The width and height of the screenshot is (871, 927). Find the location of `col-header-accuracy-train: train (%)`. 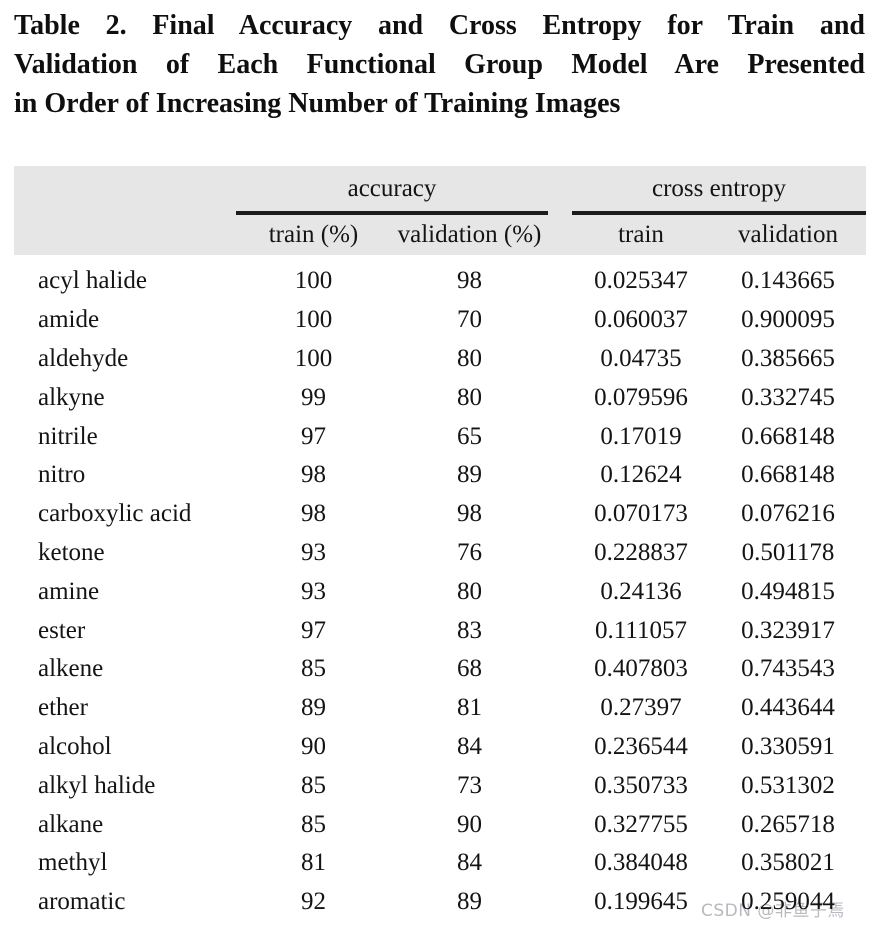

col-header-accuracy-train: train (%) is located at coordinates (313, 234).